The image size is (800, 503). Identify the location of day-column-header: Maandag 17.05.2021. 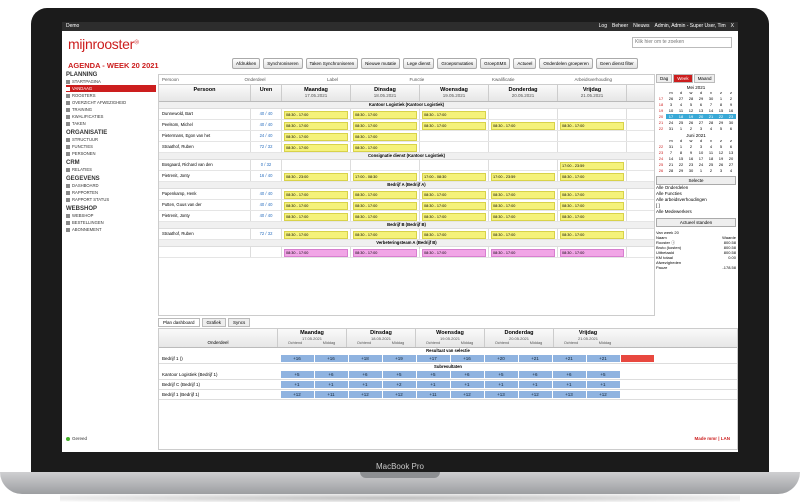
(316, 93).